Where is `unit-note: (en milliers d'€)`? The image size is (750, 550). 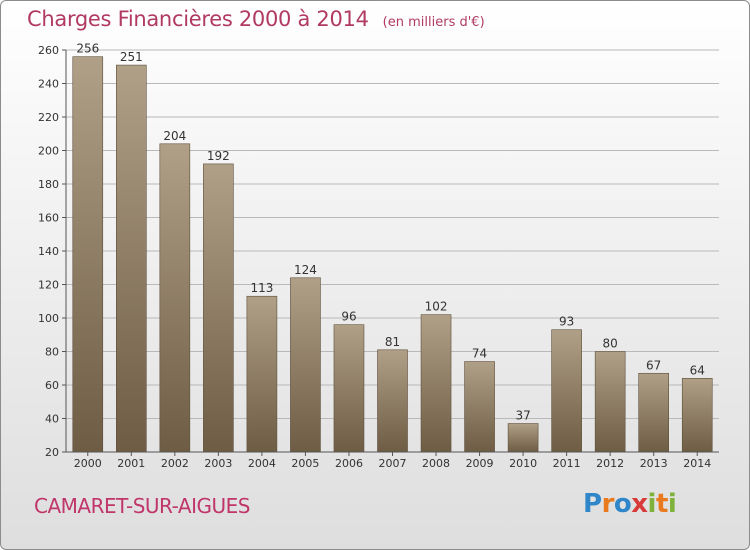 unit-note: (en milliers d'€) is located at coordinates (433, 22).